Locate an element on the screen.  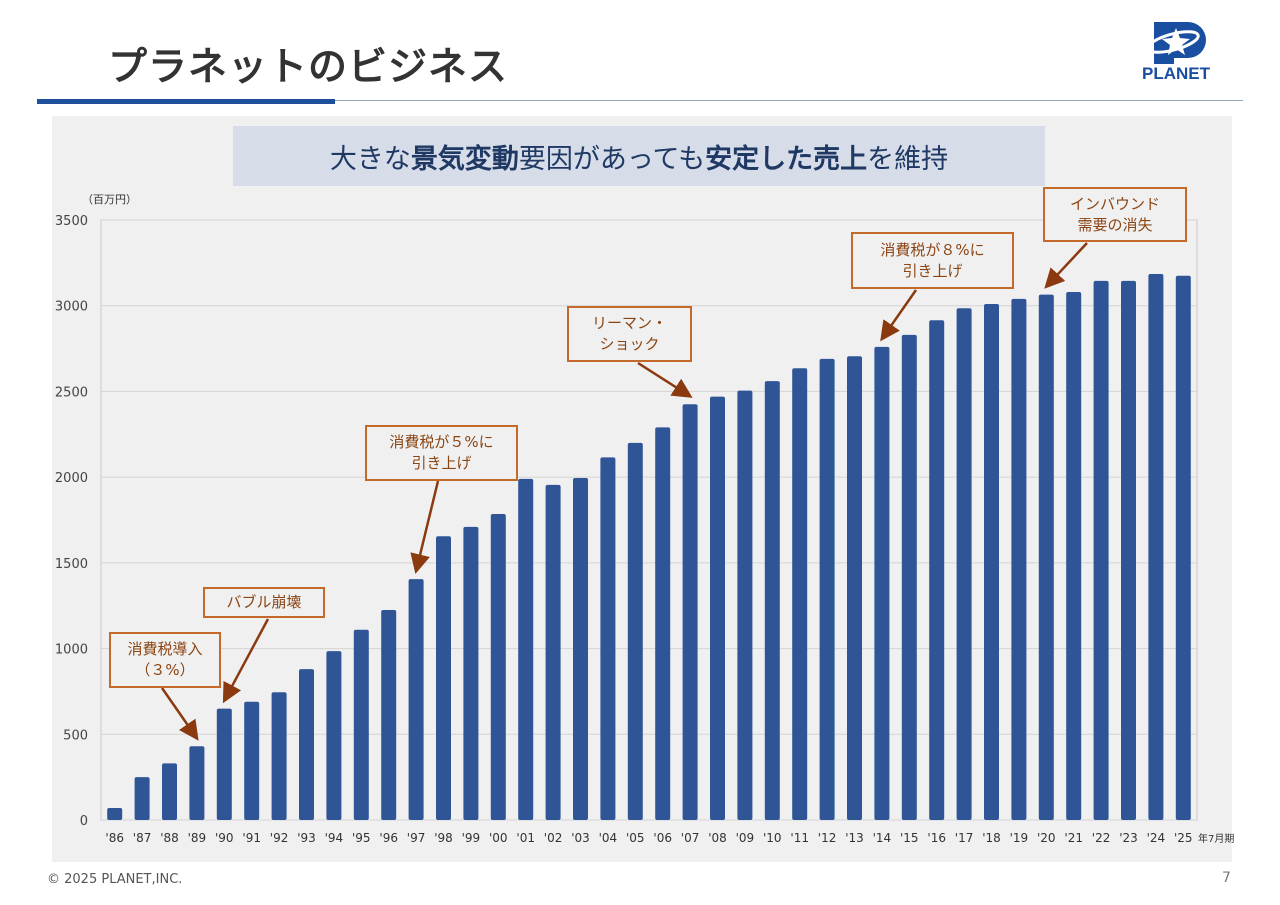
page-title: プラネットのビジネス is located at coordinates (308, 67).